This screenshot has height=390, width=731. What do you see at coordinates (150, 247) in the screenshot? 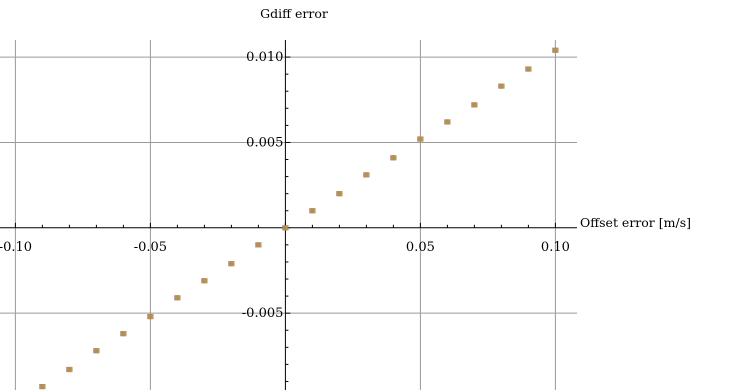
I see `x-tick-label: -0.05` at bounding box center [150, 247].